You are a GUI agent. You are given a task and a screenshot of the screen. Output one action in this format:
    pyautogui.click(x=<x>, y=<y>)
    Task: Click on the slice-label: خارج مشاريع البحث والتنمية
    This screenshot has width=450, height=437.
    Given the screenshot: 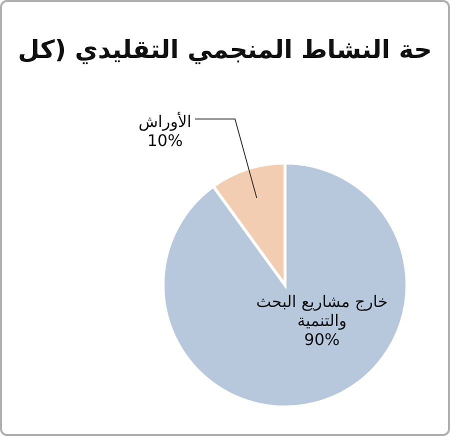 What is the action you would take?
    pyautogui.click(x=322, y=311)
    